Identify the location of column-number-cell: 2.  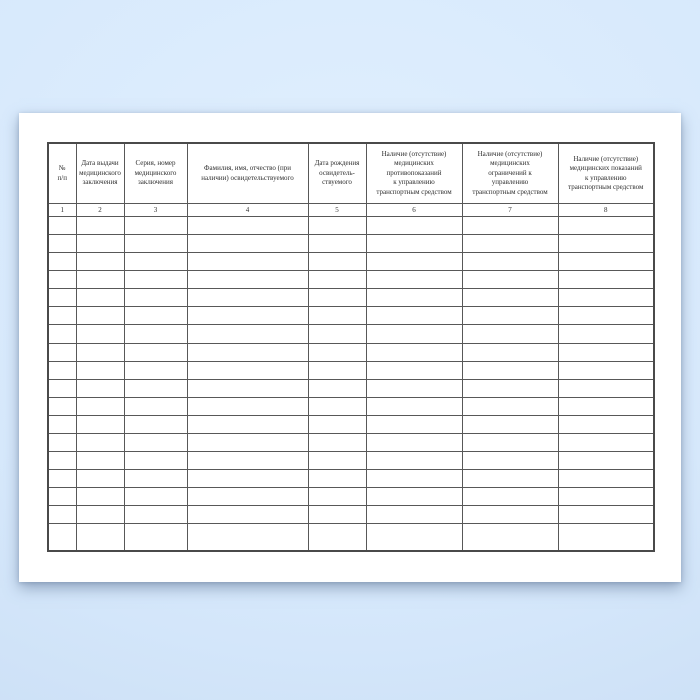
(100, 210).